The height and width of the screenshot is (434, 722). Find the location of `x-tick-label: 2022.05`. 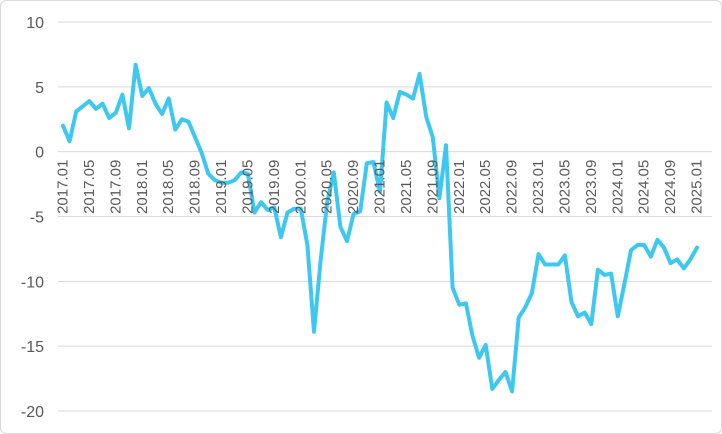

x-tick-label: 2022.05 is located at coordinates (485, 187).